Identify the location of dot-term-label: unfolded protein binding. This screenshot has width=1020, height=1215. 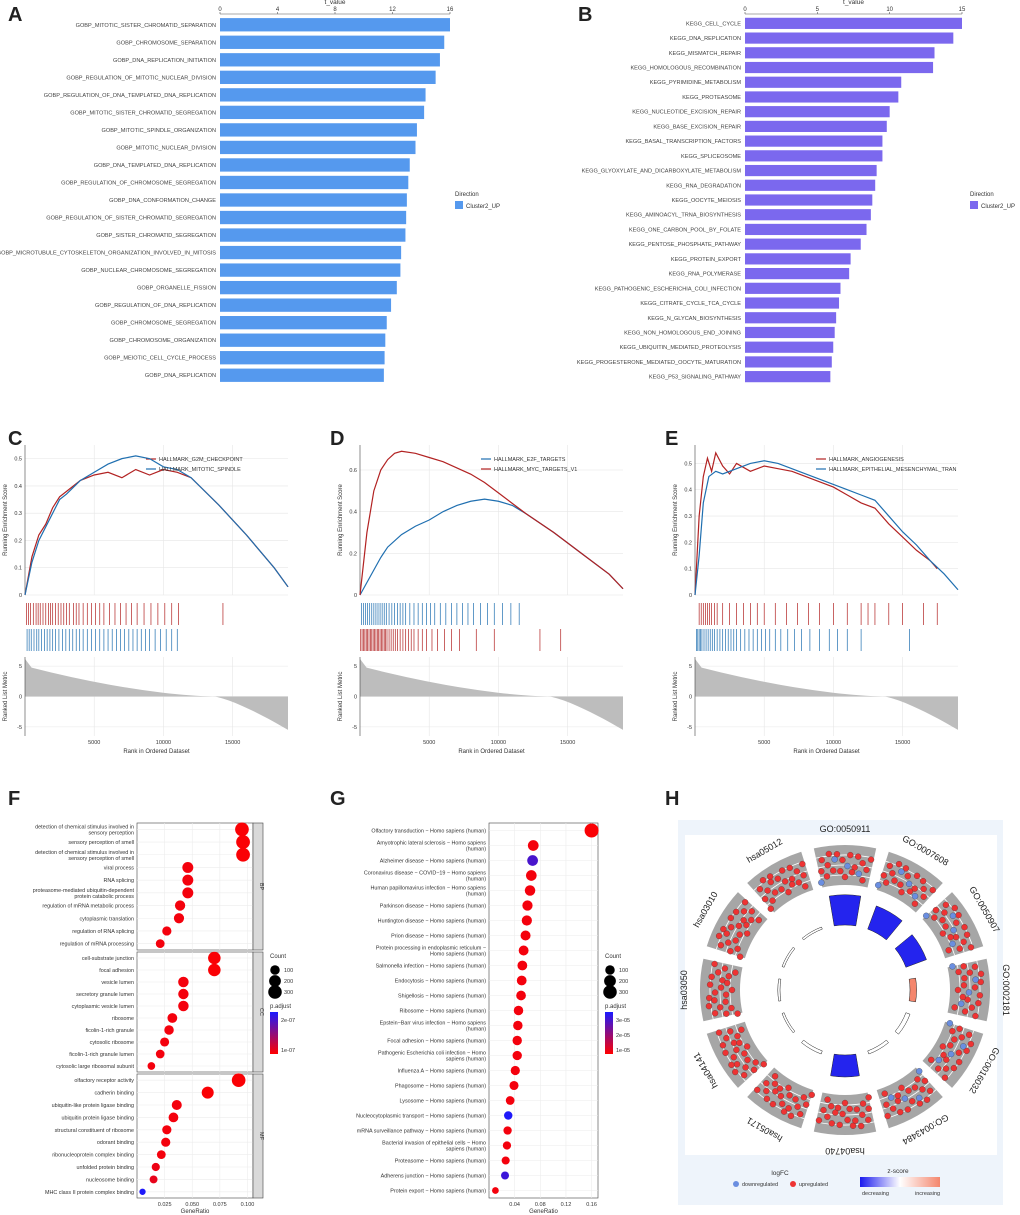
(105, 1168).